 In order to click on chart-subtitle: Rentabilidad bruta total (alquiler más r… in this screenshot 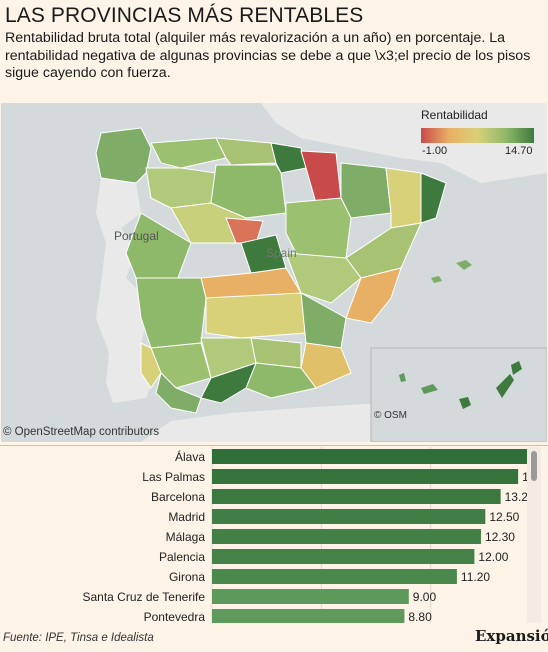, I will do `click(268, 55)`.